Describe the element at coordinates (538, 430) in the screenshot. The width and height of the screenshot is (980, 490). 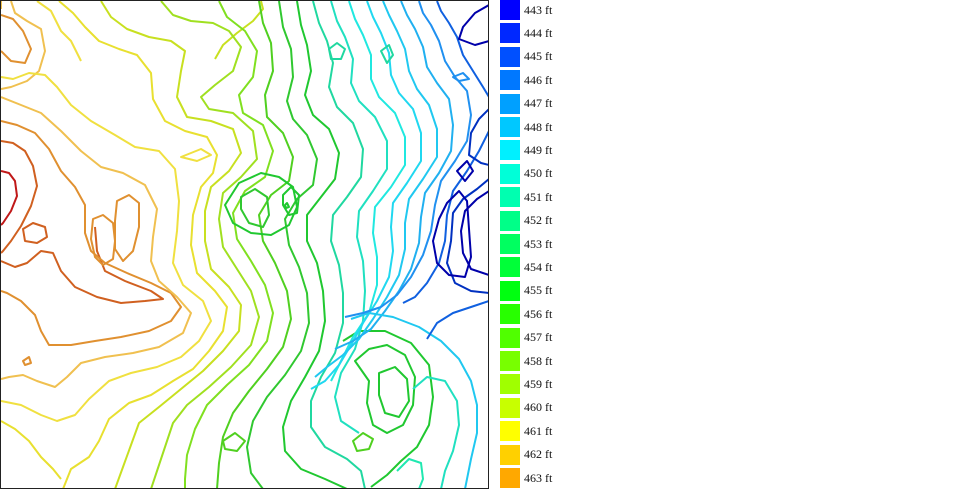
I see `legend-label: 461 ft` at that location.